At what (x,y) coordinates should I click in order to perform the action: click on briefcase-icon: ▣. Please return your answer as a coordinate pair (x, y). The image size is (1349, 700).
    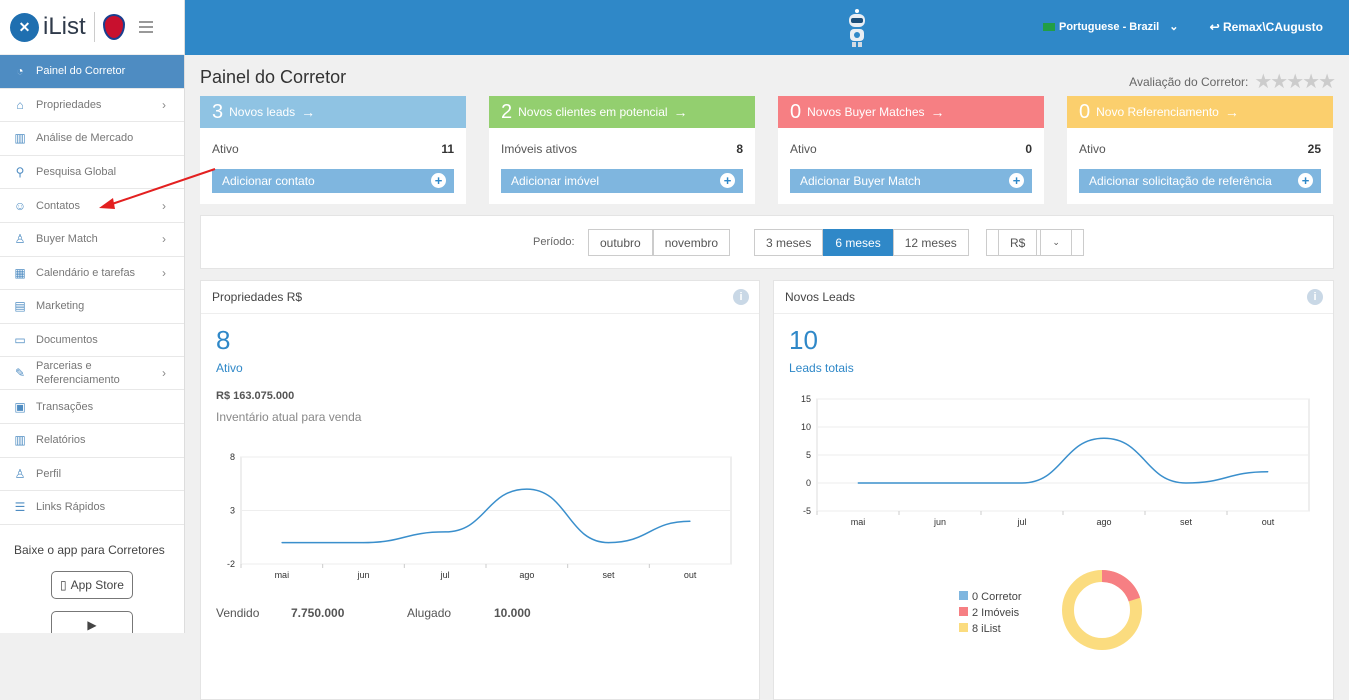
    Looking at the image, I should click on (20, 406).